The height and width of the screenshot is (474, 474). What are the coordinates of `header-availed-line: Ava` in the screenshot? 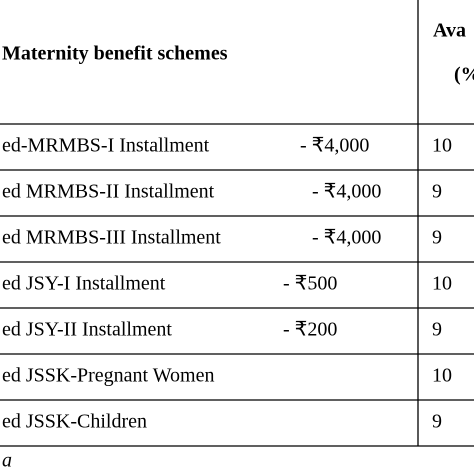 It's located at (449, 31).